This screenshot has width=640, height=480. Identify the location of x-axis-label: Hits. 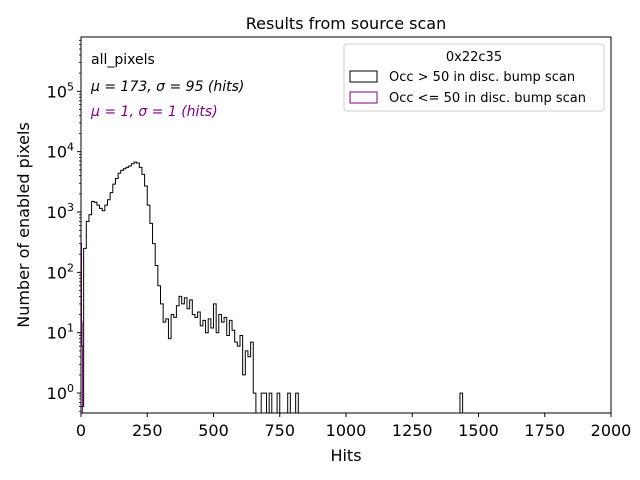
(345, 455).